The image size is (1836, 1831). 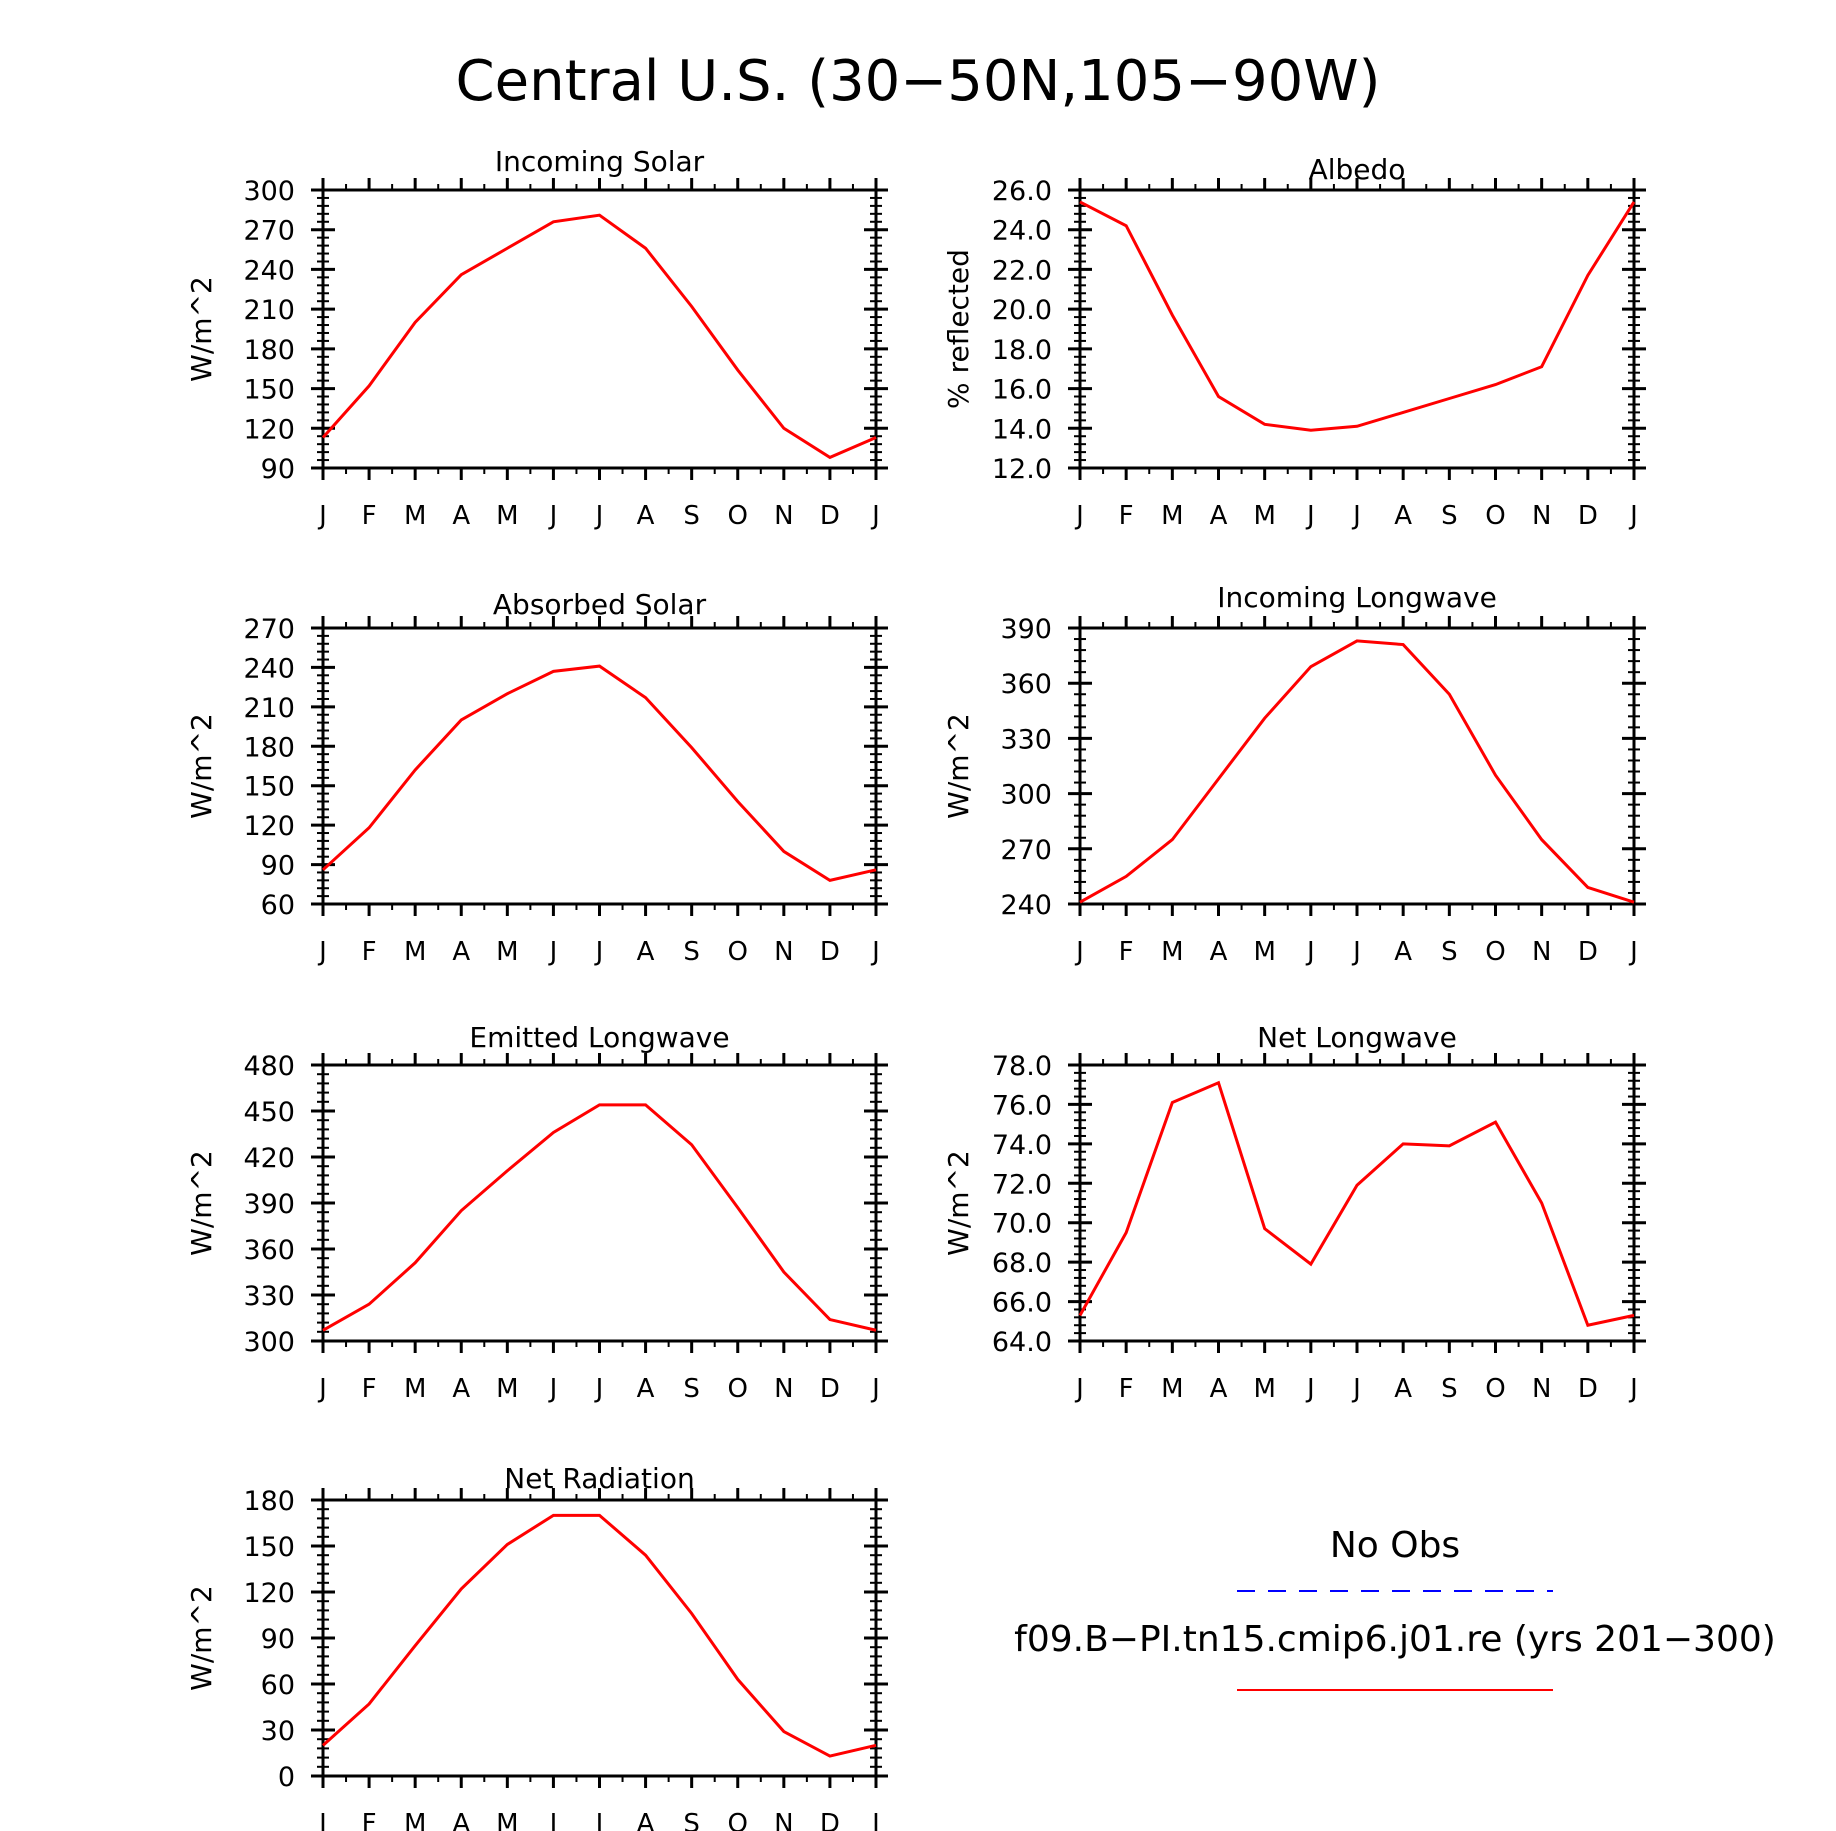 What do you see at coordinates (1026, 629) in the screenshot?
I see `y-tick-label: 390` at bounding box center [1026, 629].